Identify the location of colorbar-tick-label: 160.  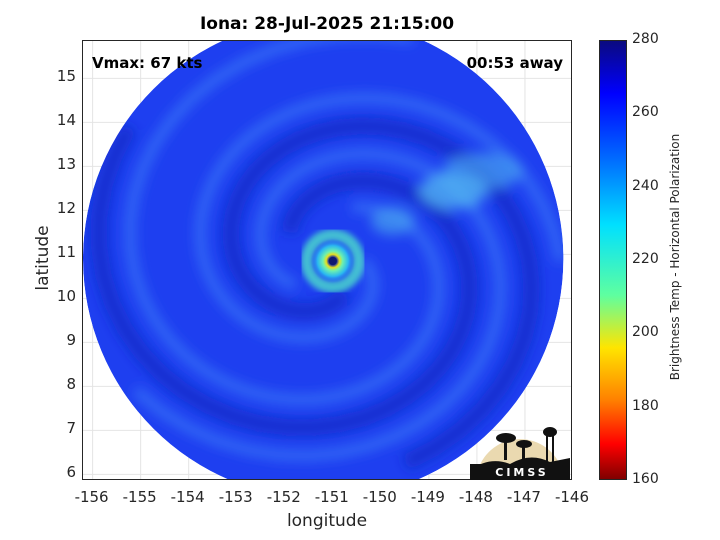
(645, 479).